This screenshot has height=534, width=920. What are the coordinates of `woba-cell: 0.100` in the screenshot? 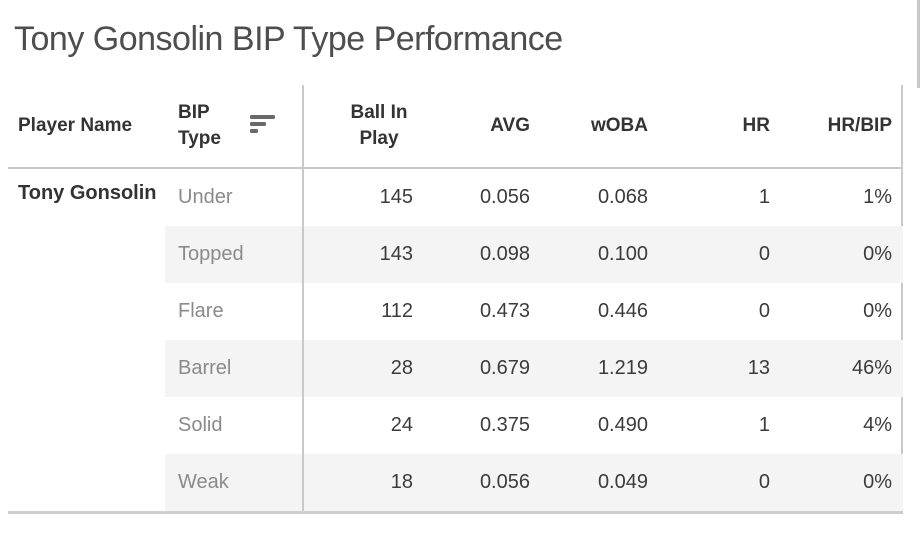 It's located at (600, 254).